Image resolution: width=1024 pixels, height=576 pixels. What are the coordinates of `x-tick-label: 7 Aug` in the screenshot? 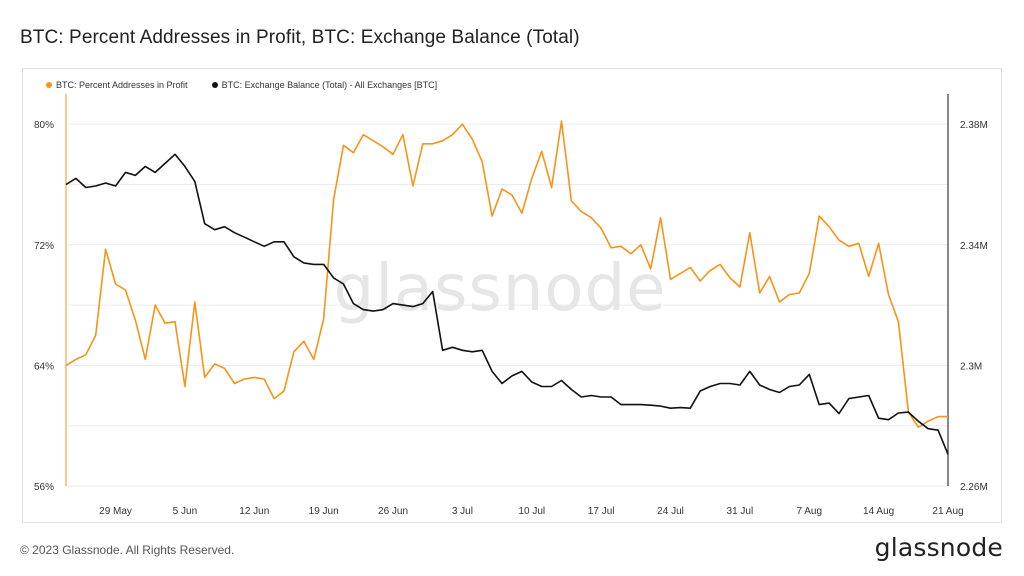 It's located at (809, 511).